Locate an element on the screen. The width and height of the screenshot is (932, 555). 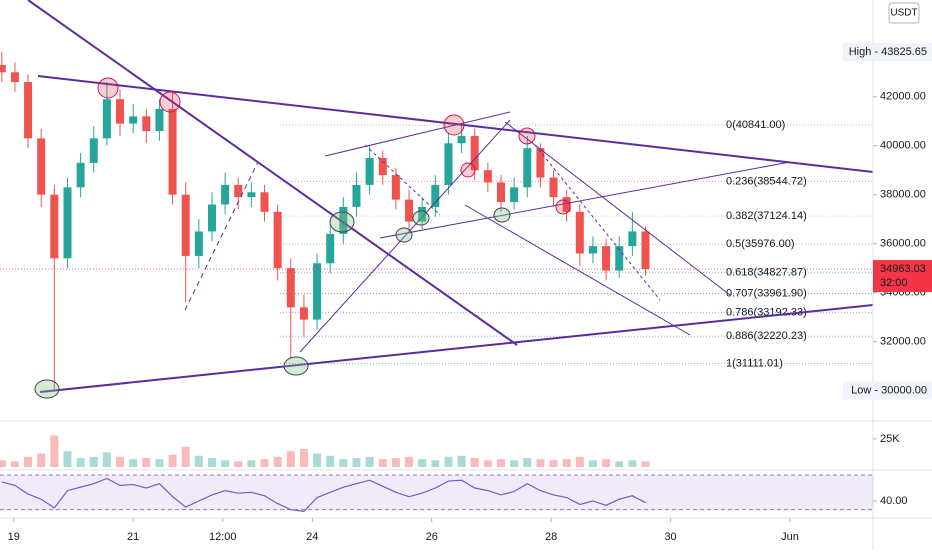
currency-box is located at coordinates (904, 13).